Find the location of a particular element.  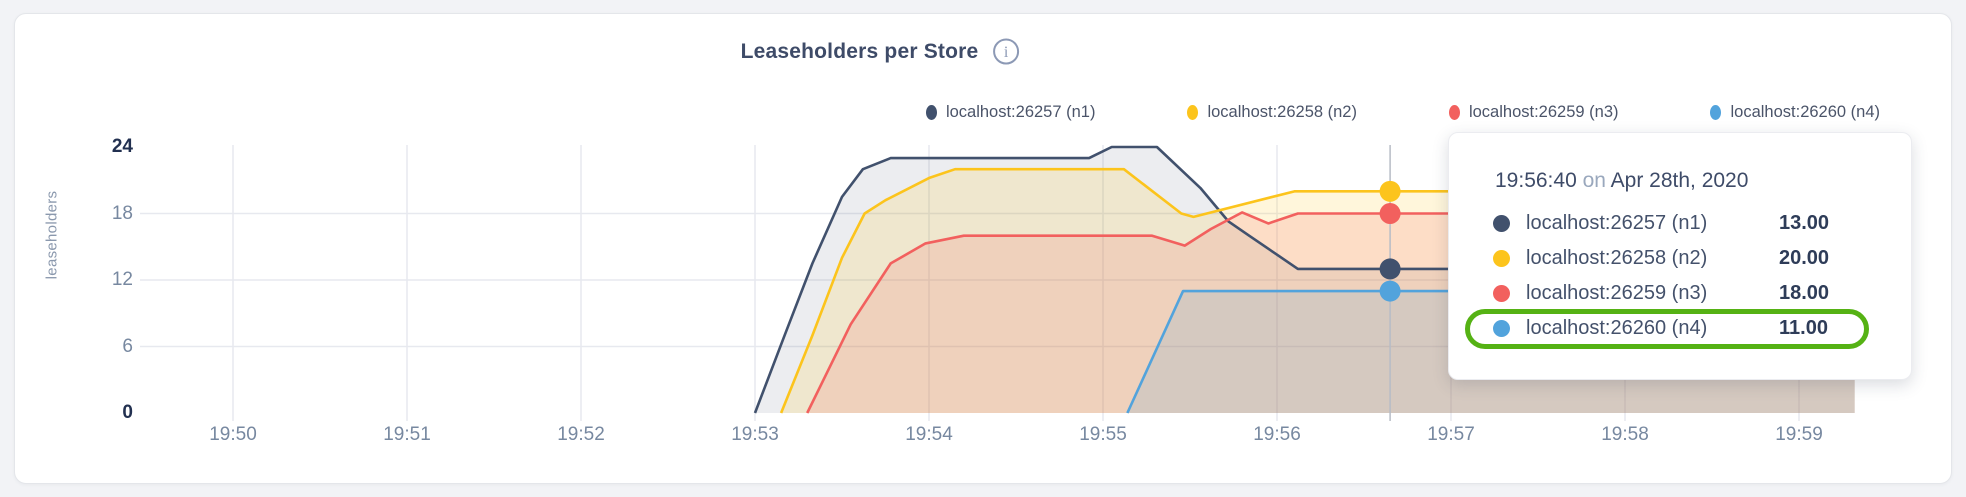

tooltip-series-label: localhost:26257 (n1) is located at coordinates (1617, 223).